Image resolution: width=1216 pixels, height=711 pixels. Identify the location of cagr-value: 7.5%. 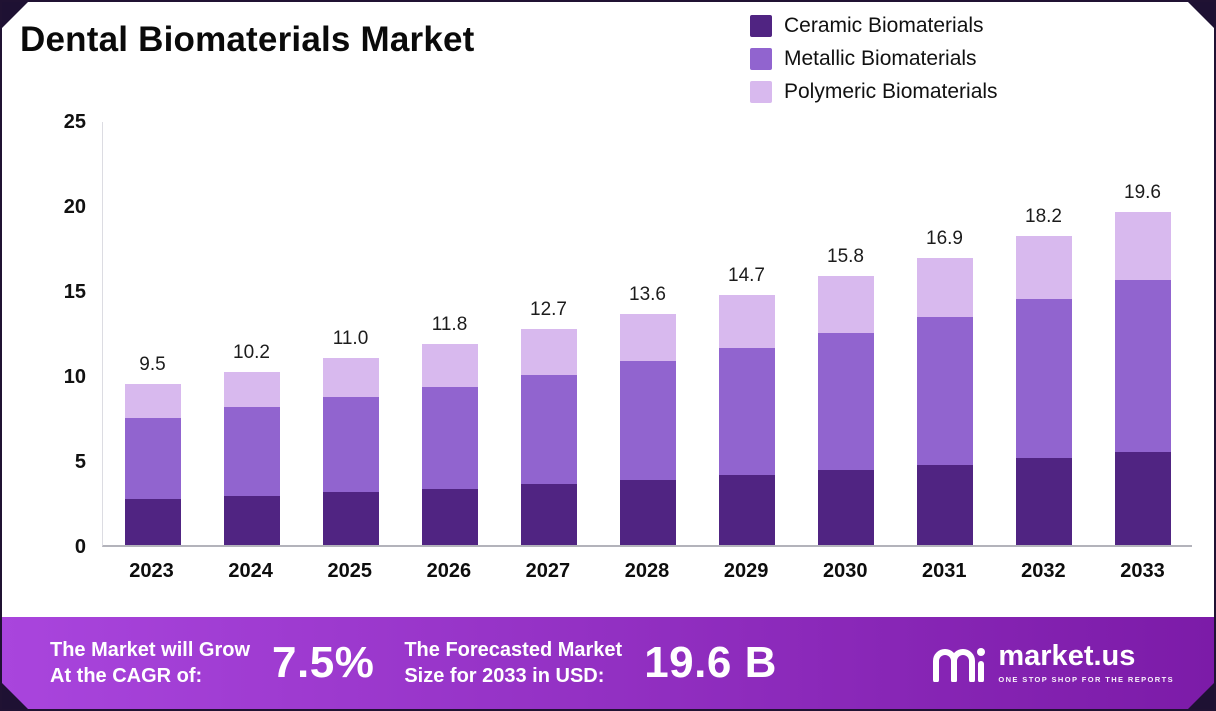
(323, 662).